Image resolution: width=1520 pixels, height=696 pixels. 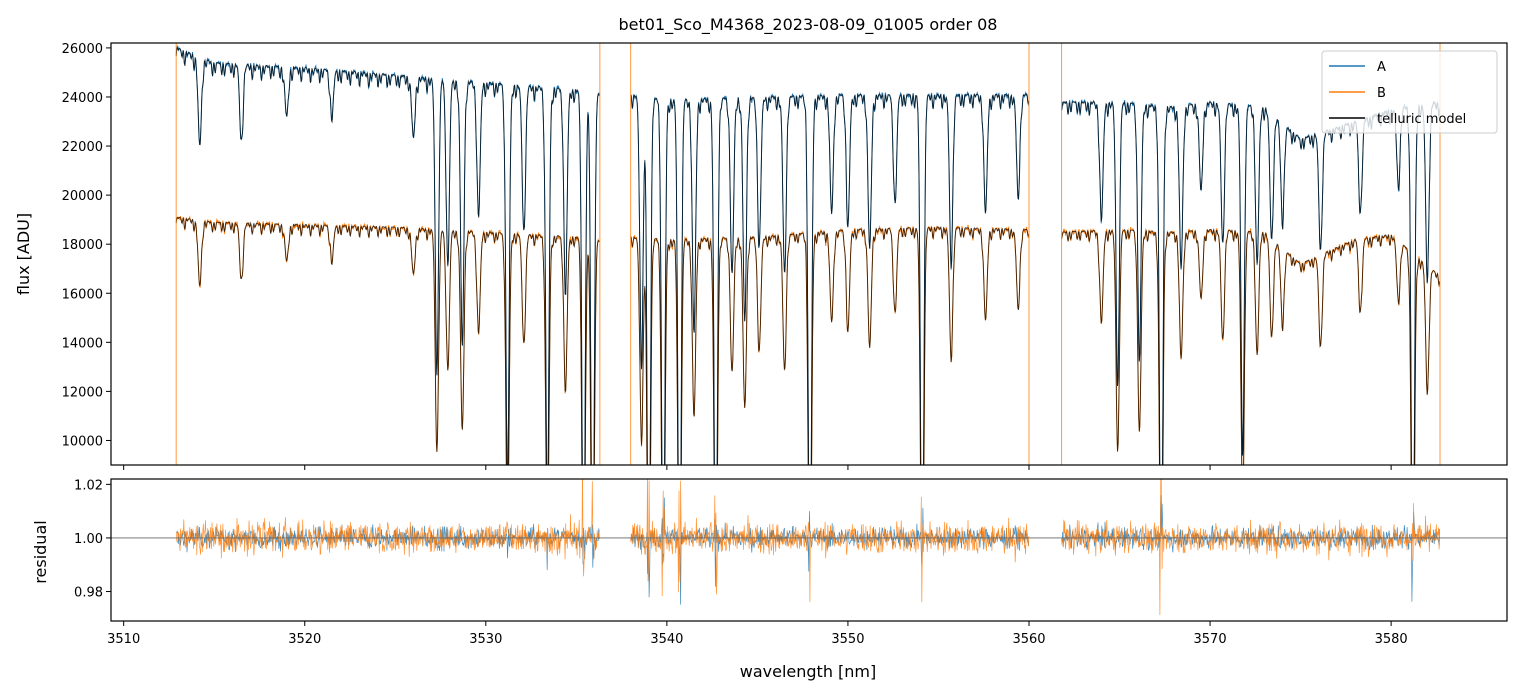 I want to click on legend-label-telluric: telluric model, so click(x=1421, y=119).